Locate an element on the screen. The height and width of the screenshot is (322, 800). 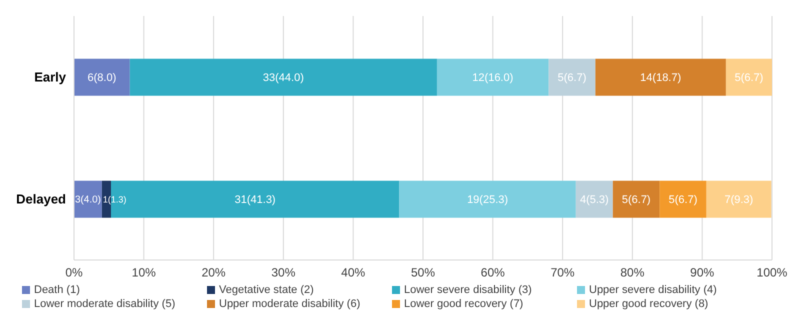
data-label: 6(8.0) is located at coordinates (102, 78).